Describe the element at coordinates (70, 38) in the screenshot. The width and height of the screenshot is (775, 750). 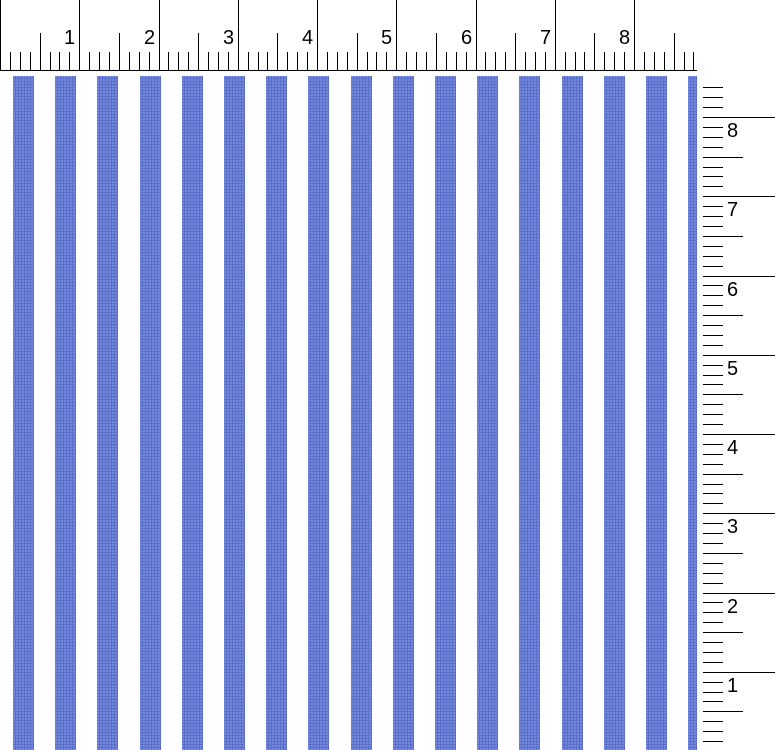
I see `top-ruler-label: 1` at that location.